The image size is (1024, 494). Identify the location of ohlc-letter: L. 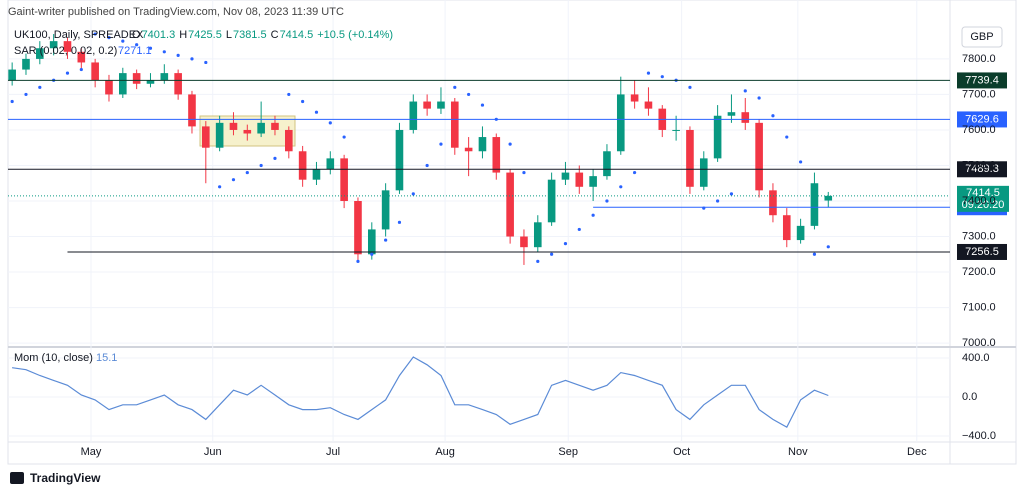
(229, 35).